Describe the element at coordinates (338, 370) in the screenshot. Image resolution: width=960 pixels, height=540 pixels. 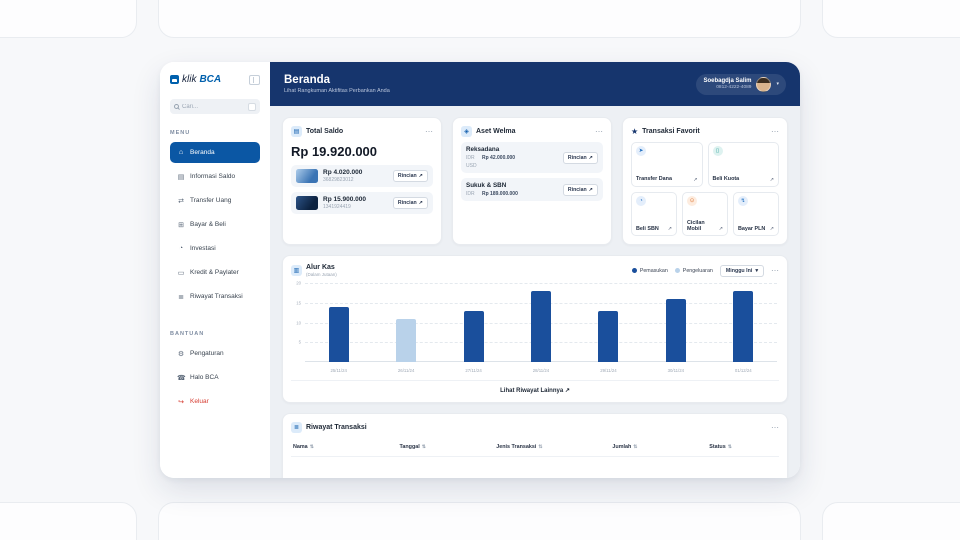
I see `x-tick-label: 25/11/24` at that location.